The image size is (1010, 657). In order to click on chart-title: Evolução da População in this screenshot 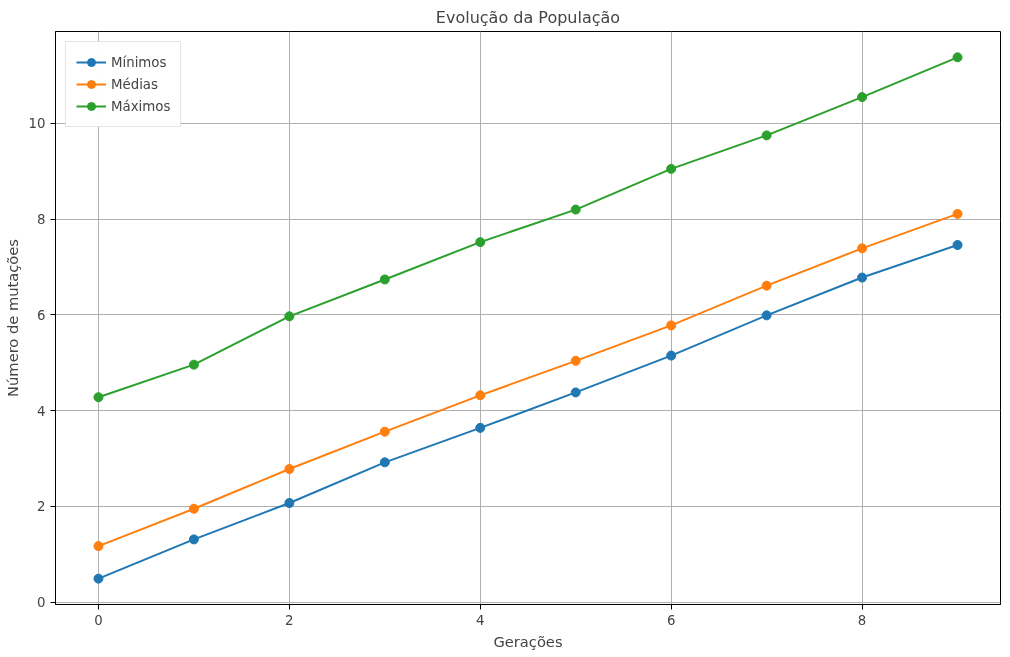, I will do `click(528, 17)`.